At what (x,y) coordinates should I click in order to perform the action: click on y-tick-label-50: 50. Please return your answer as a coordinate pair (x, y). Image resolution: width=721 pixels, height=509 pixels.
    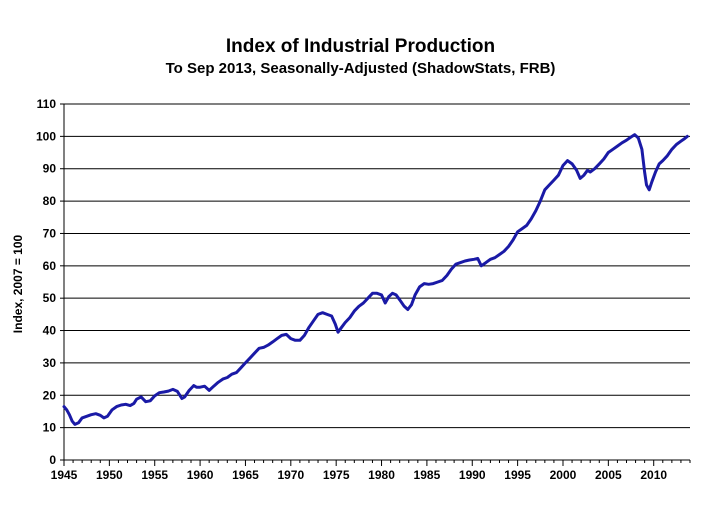
    Looking at the image, I should click on (50, 298).